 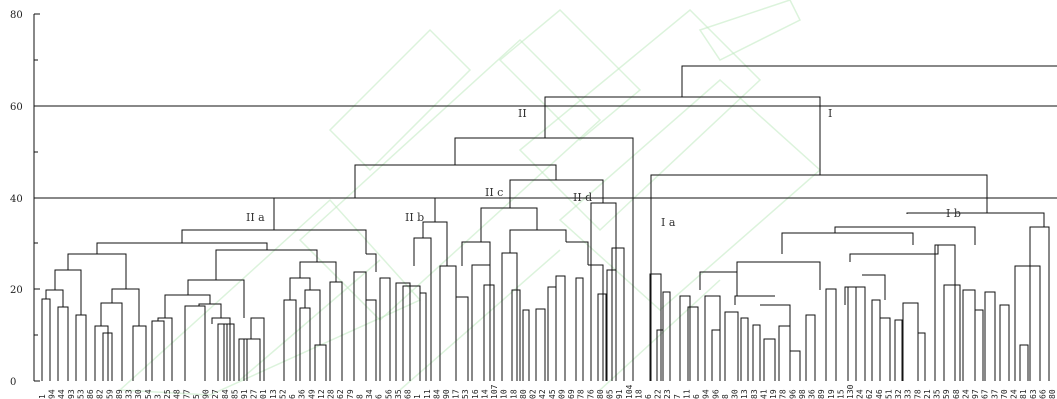 I want to click on leaf-label: 7, so click(x=677, y=396).